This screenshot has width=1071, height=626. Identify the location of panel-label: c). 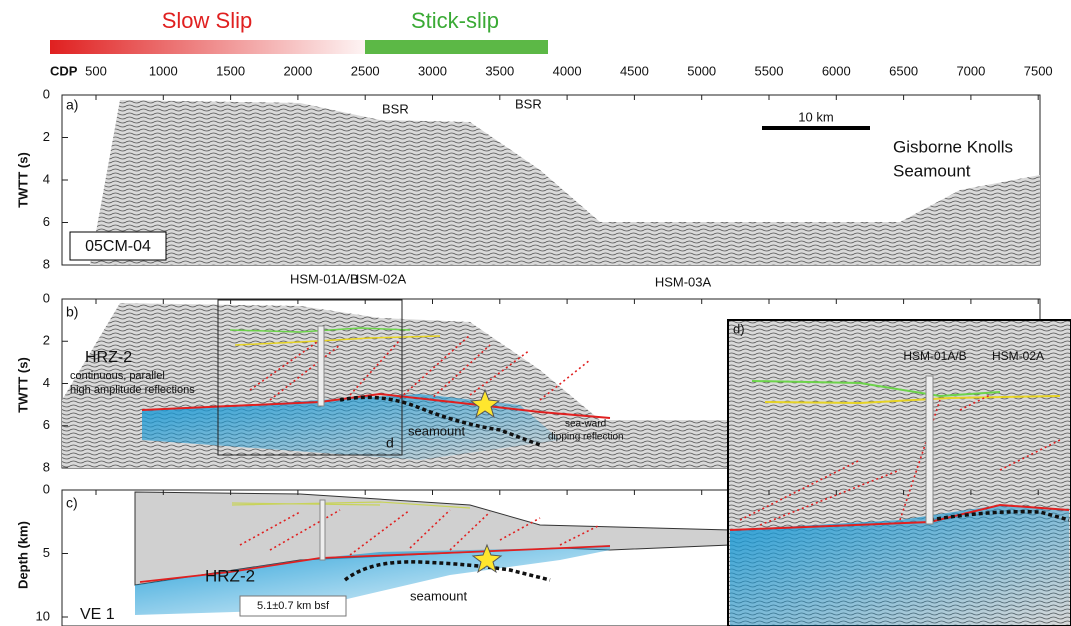
(72, 503).